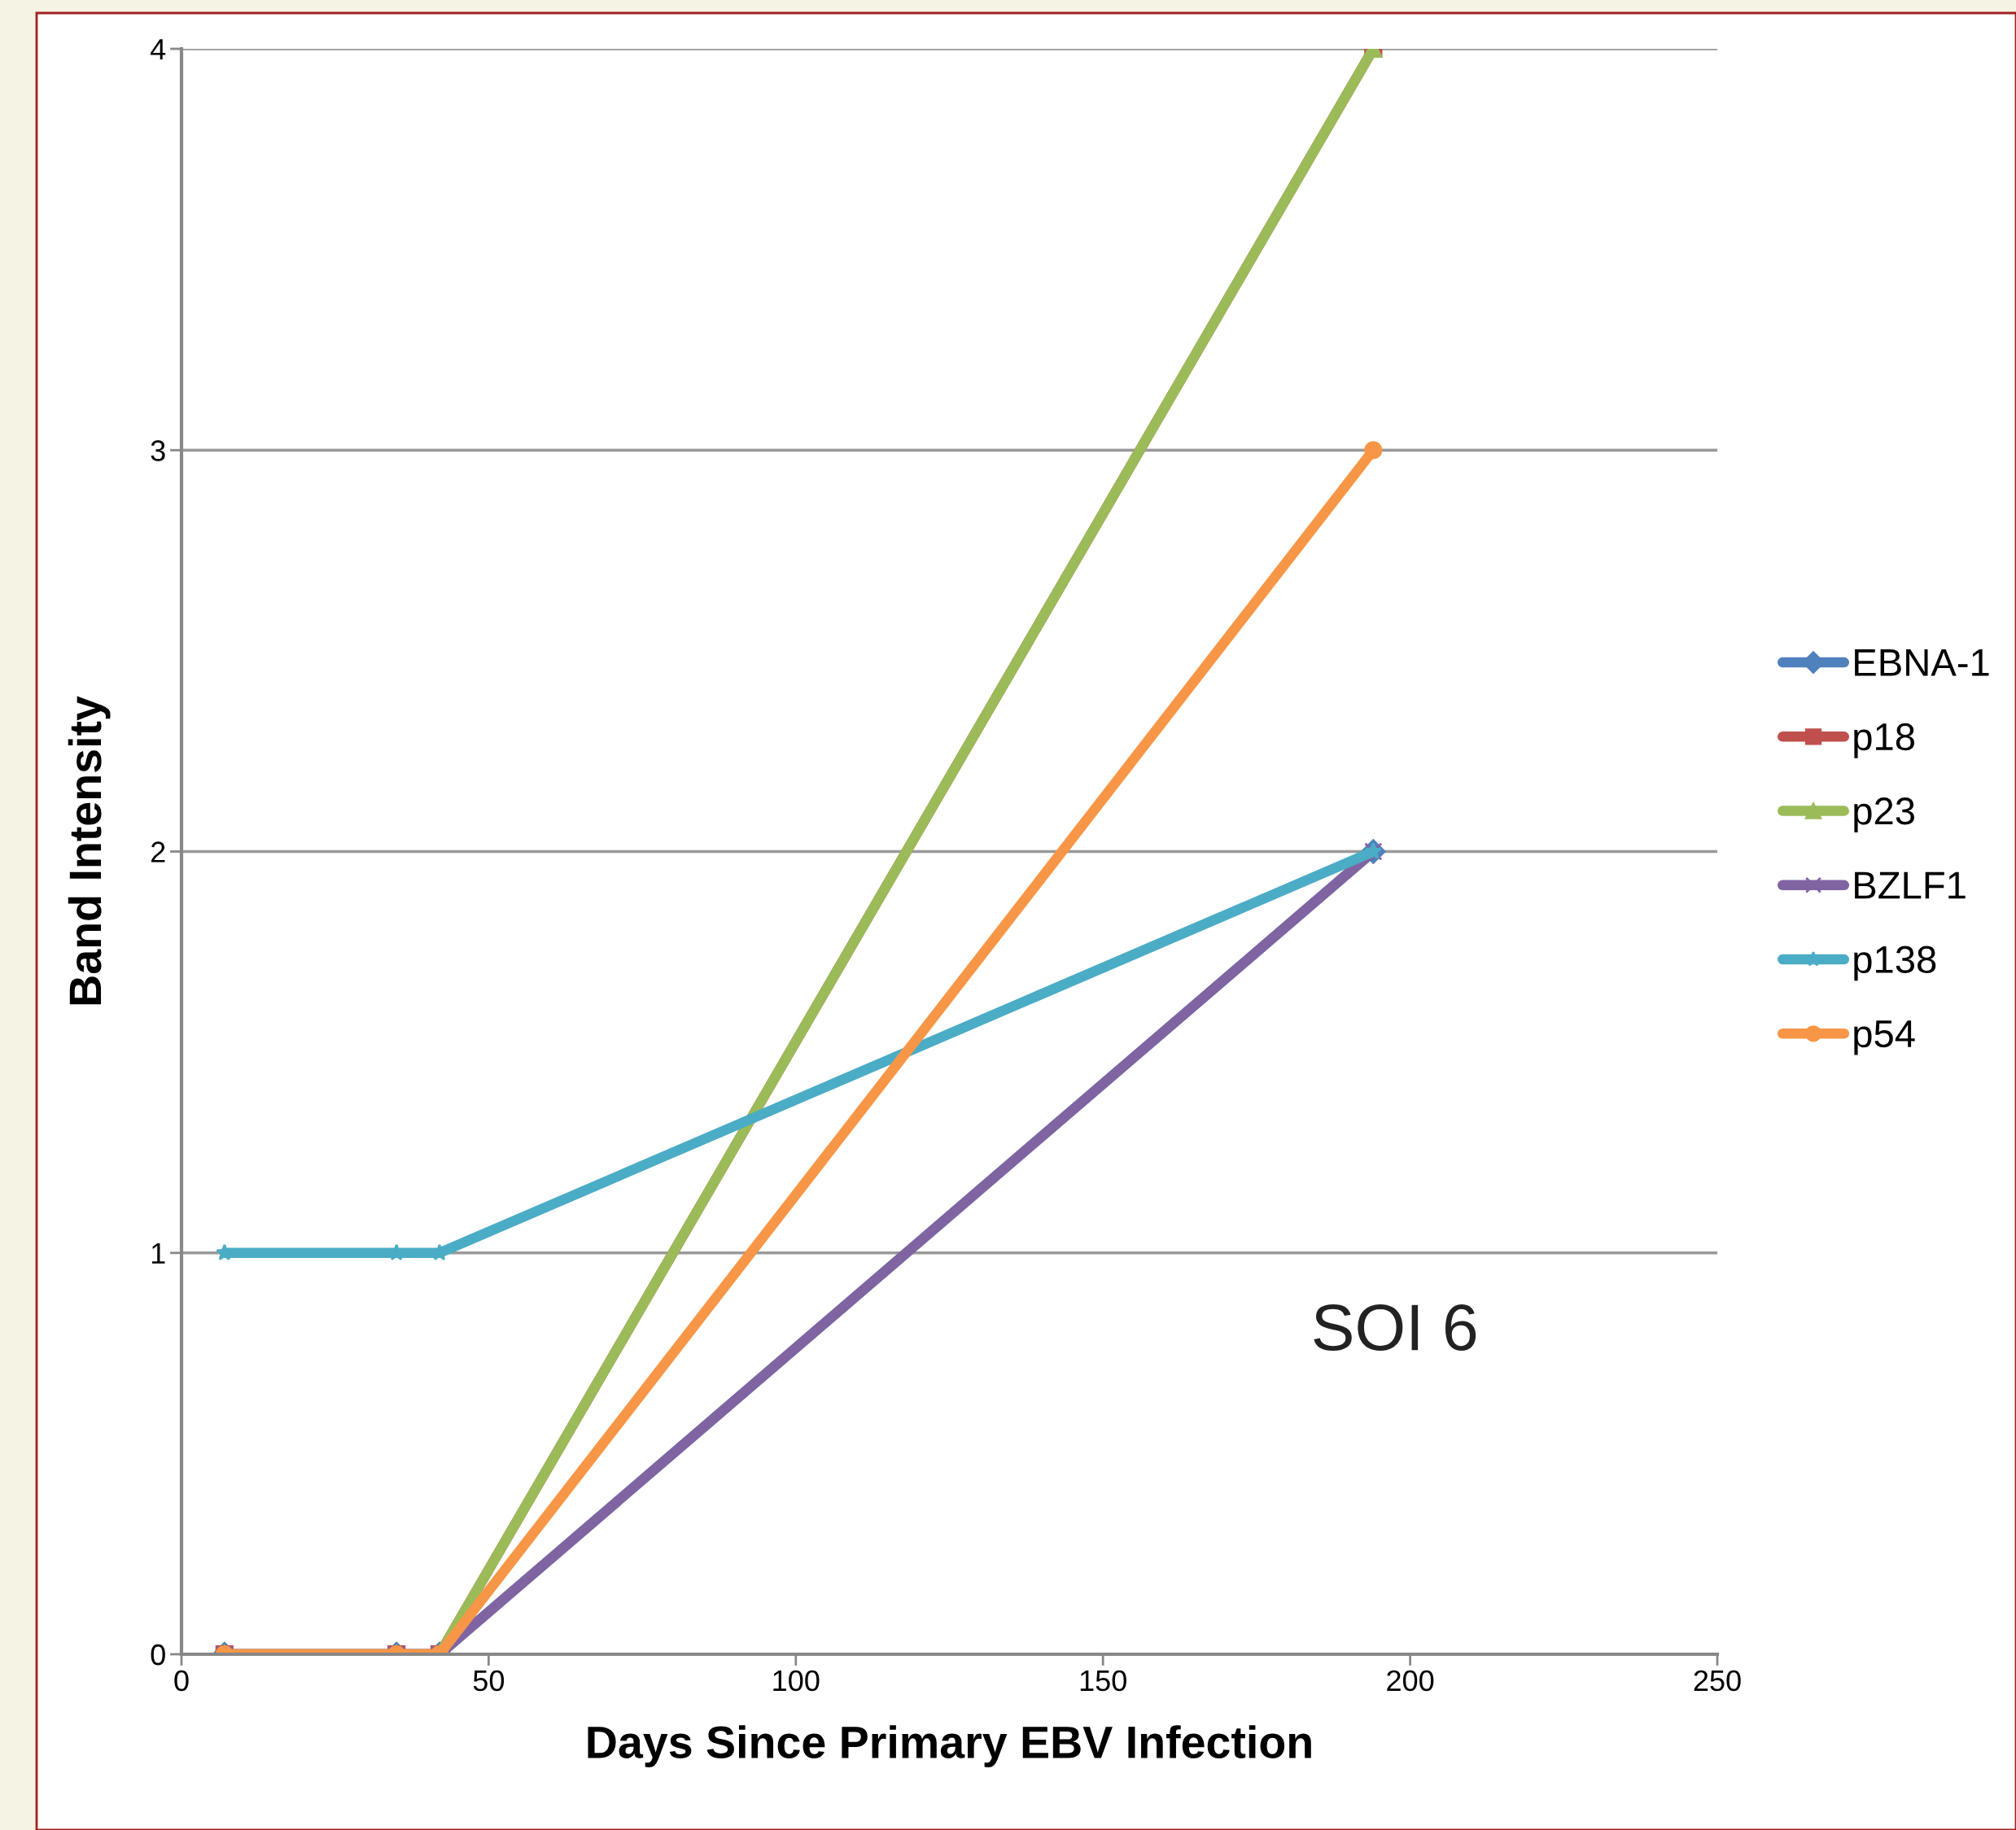  What do you see at coordinates (1884, 814) in the screenshot?
I see `legend-label: p23` at bounding box center [1884, 814].